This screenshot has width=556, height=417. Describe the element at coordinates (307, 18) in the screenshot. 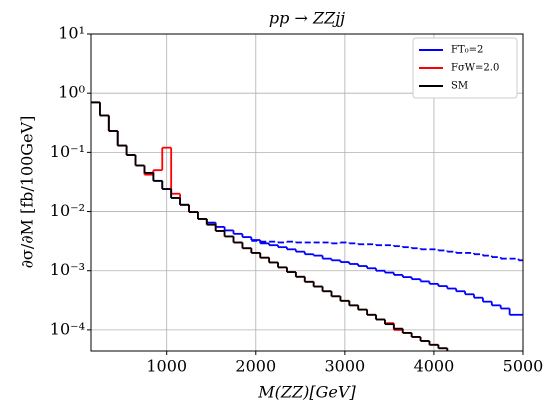

I see `chart-title: pp → ZZjj` at that location.